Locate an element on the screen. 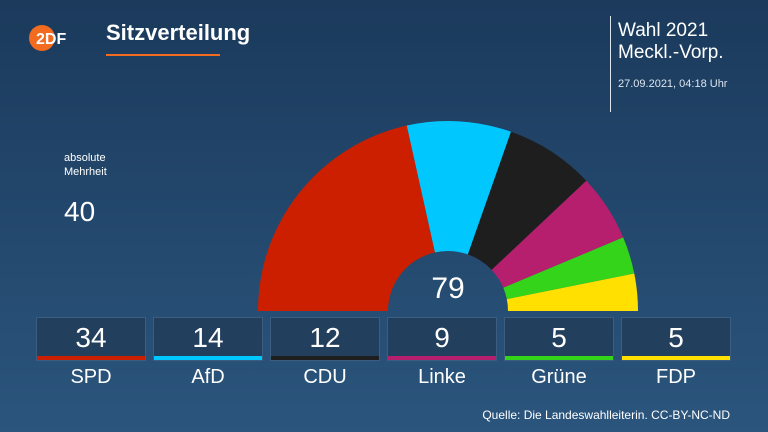  seat-count: 14 is located at coordinates (208, 337).